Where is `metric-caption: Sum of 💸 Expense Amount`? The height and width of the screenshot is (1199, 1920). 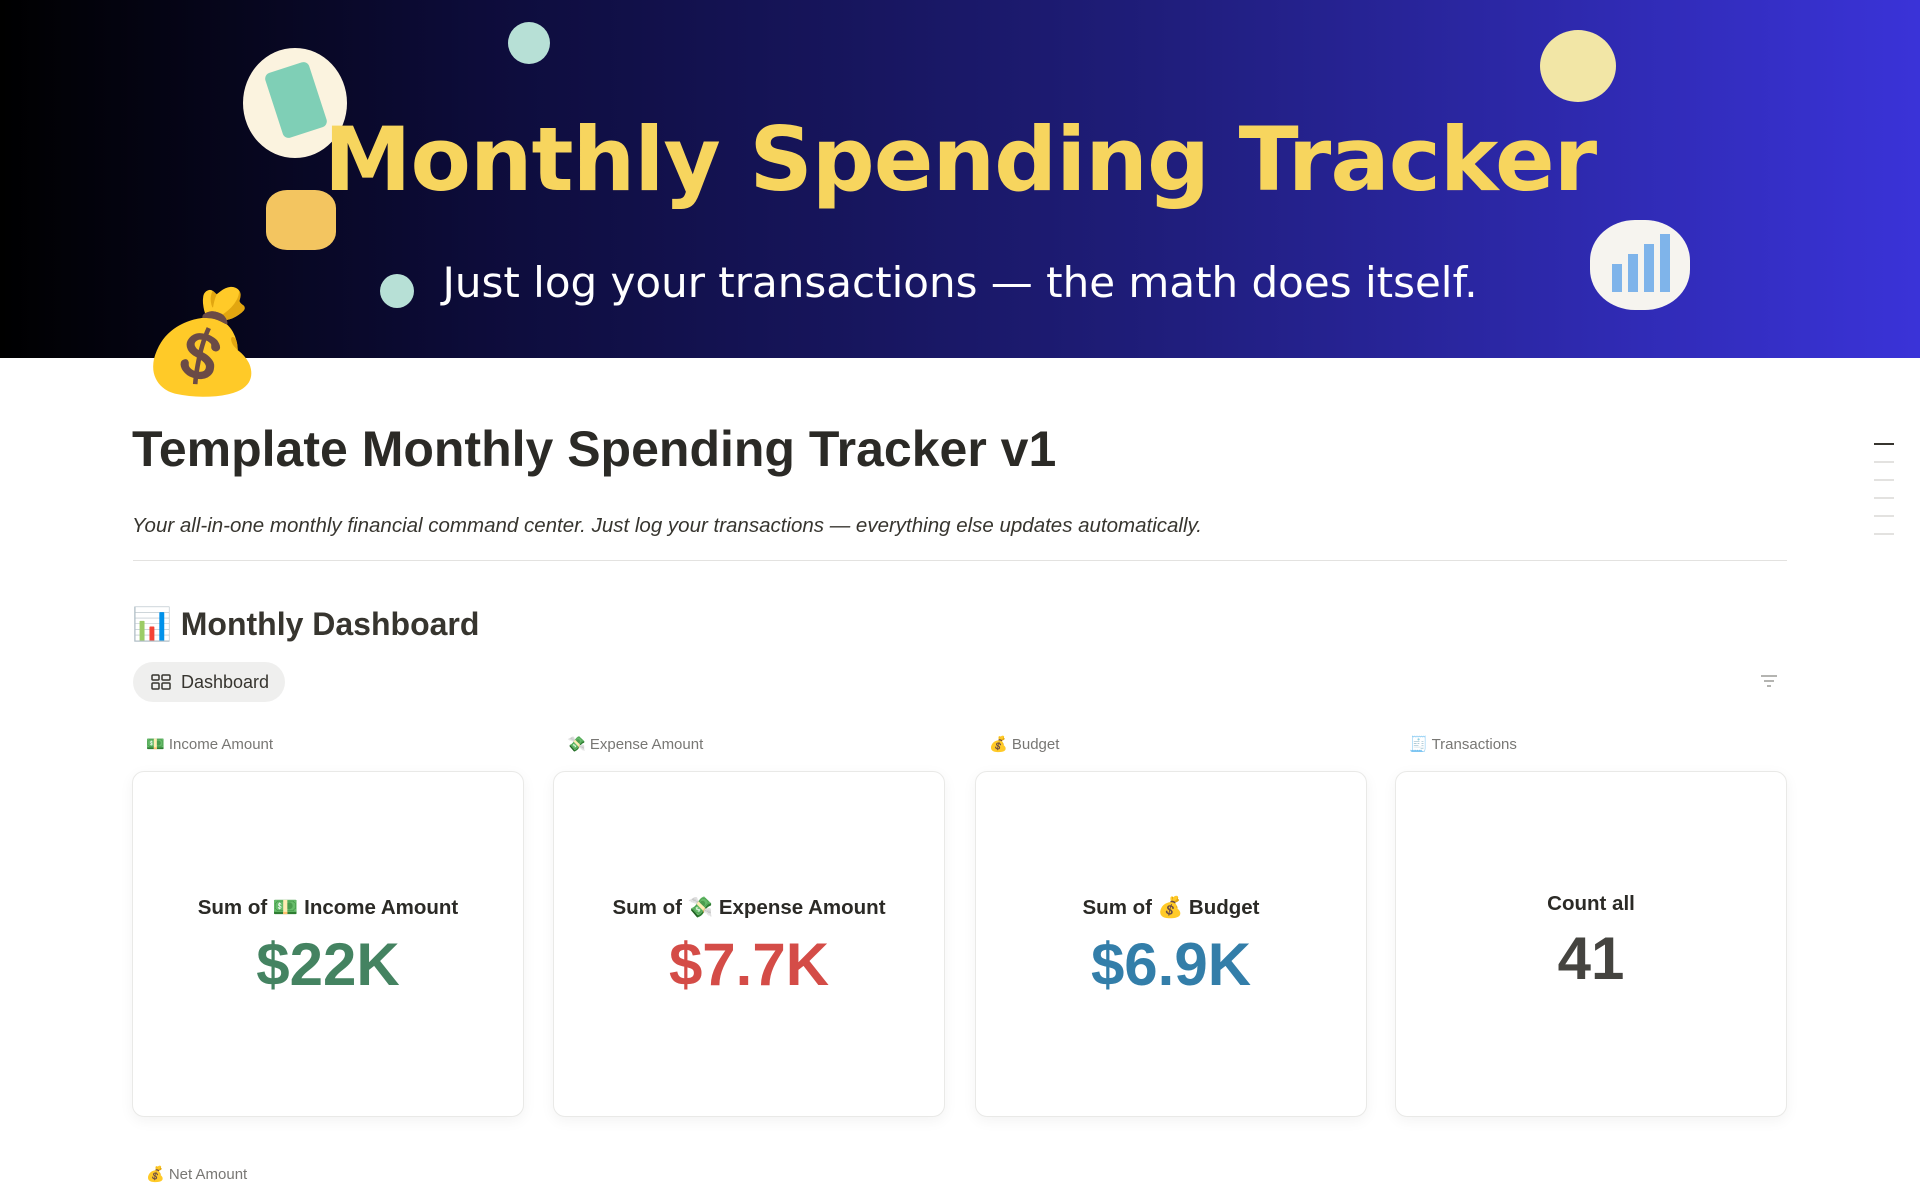 metric-caption: Sum of 💸 Expense Amount is located at coordinates (749, 907).